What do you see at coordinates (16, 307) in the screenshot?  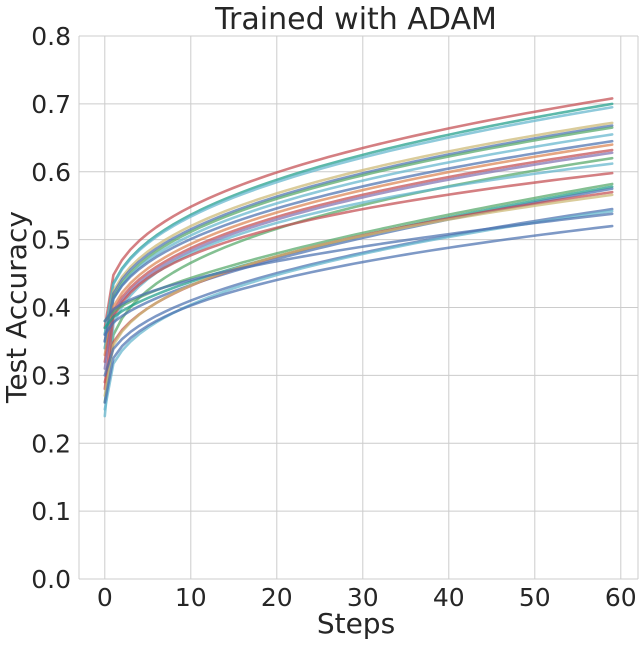 I see `y-axis-title: Test Accuracy` at bounding box center [16, 307].